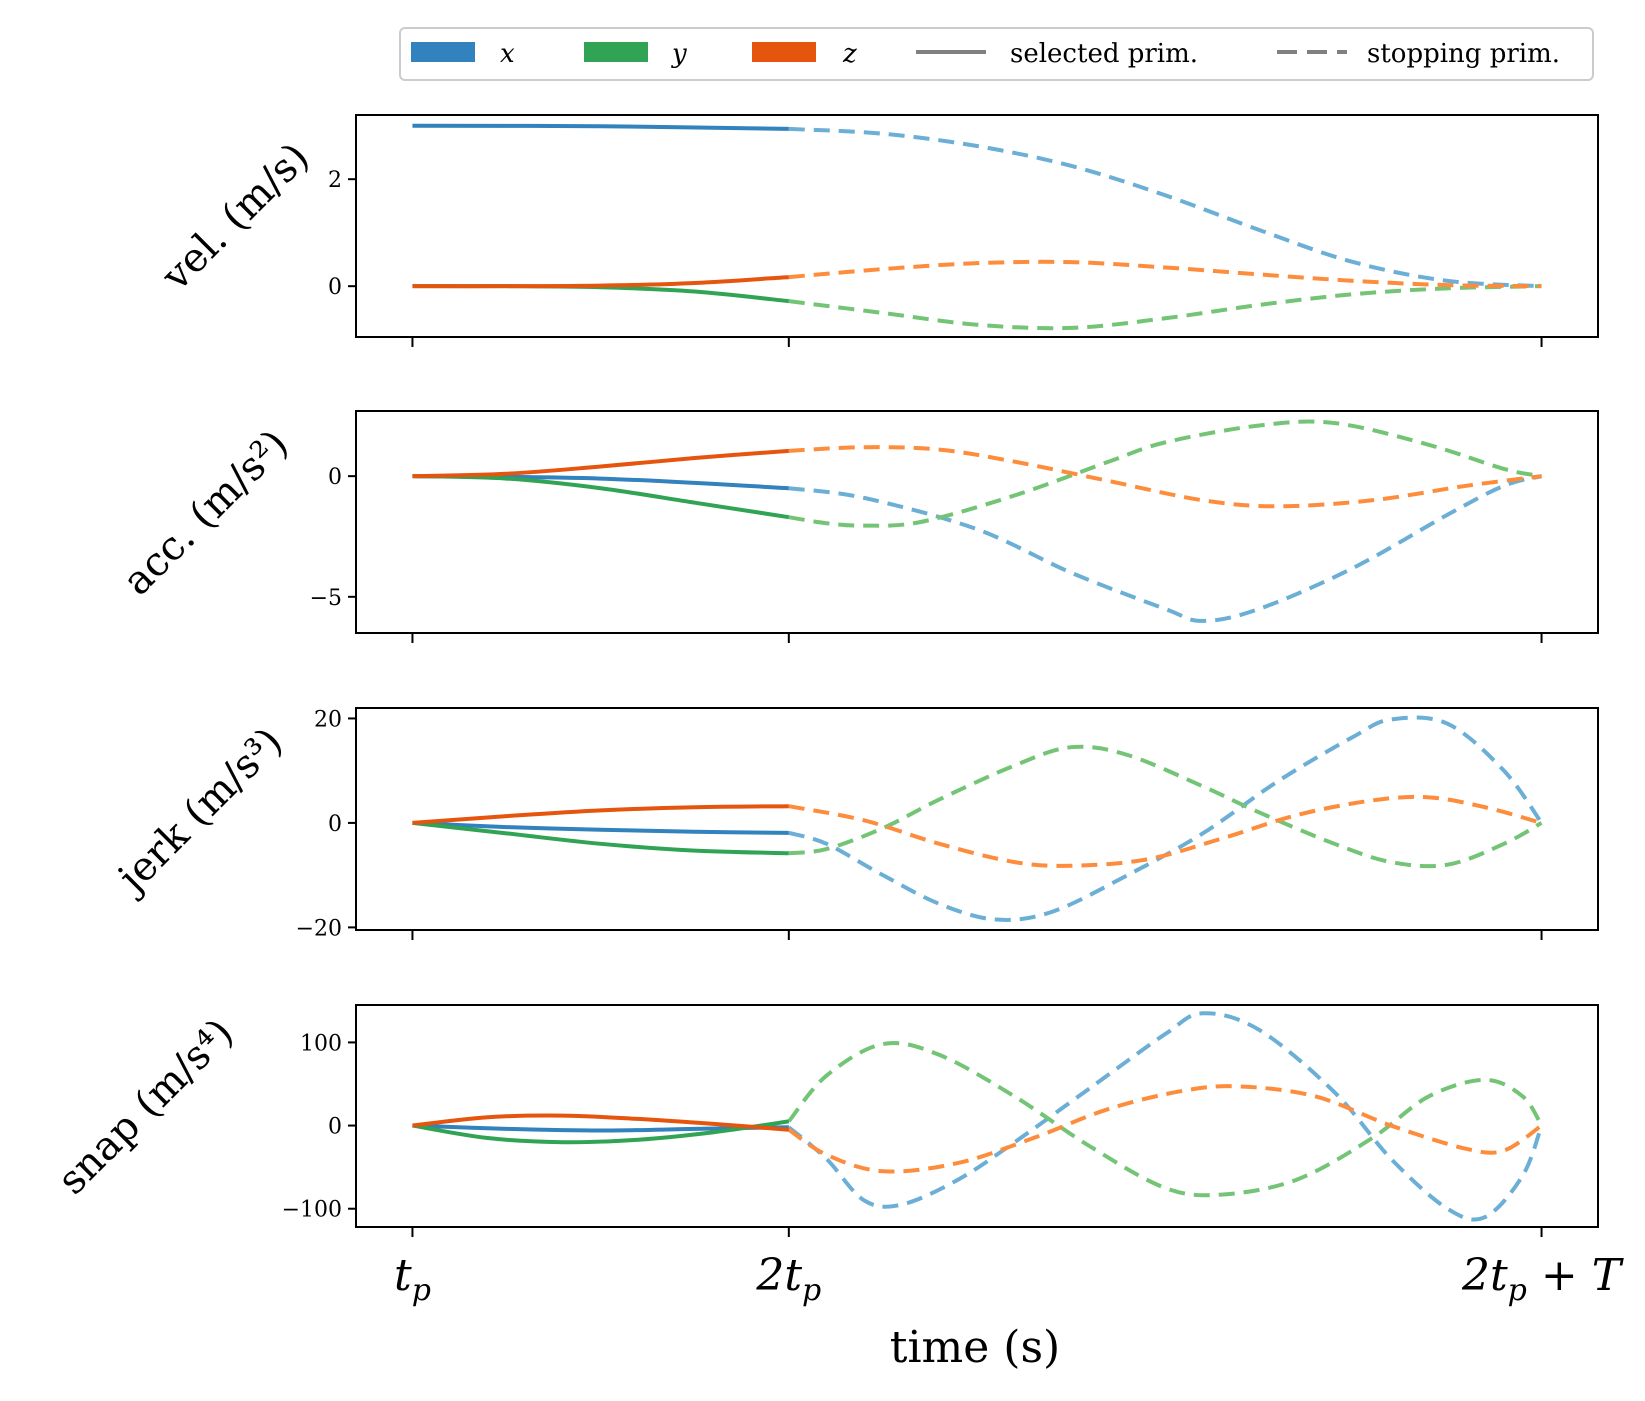  I want to click on legend-label: y, so click(679, 54).